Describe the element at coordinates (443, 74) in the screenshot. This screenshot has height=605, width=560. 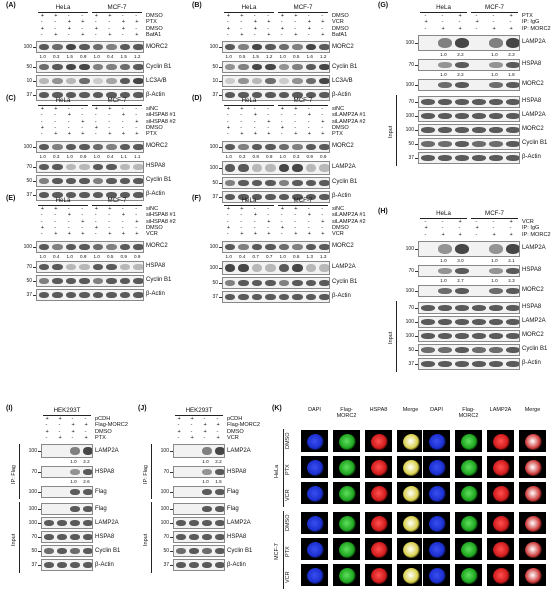
I see `quant-value: 1.0` at that location.